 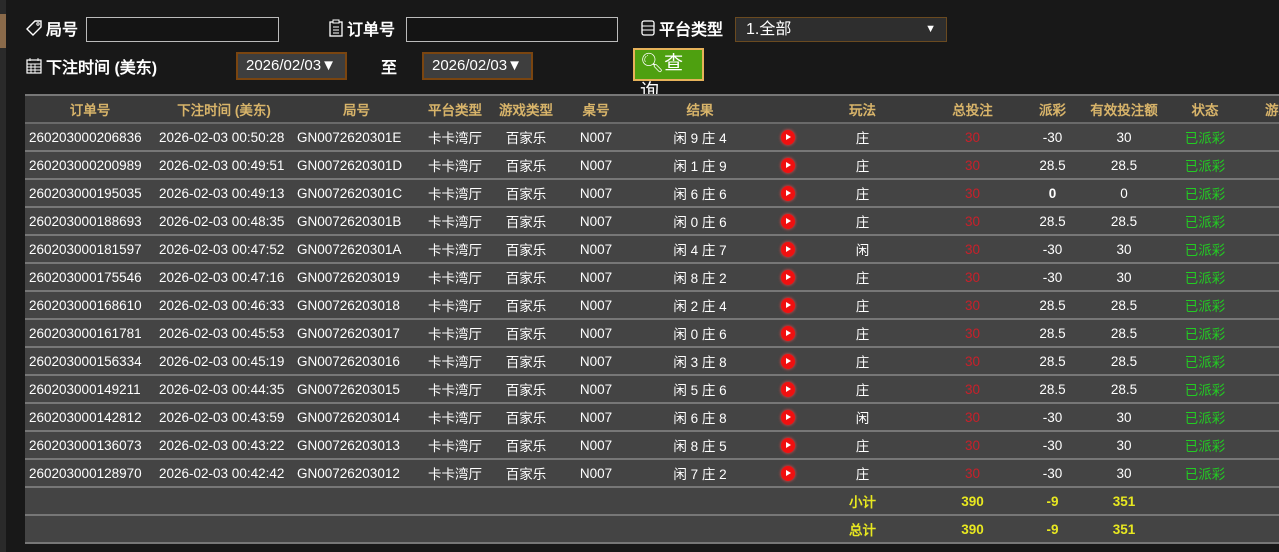 I want to click on header-platform: 平台类型, so click(x=455, y=109).